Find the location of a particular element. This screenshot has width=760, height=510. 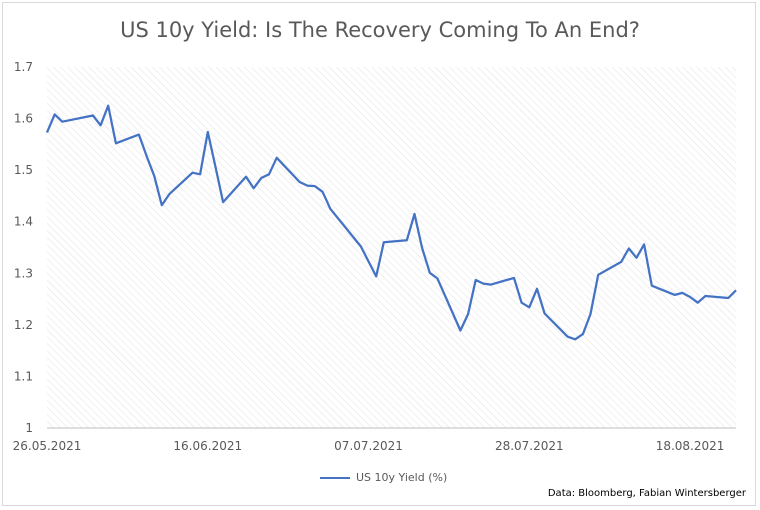

legend-swatch is located at coordinates (335, 477).